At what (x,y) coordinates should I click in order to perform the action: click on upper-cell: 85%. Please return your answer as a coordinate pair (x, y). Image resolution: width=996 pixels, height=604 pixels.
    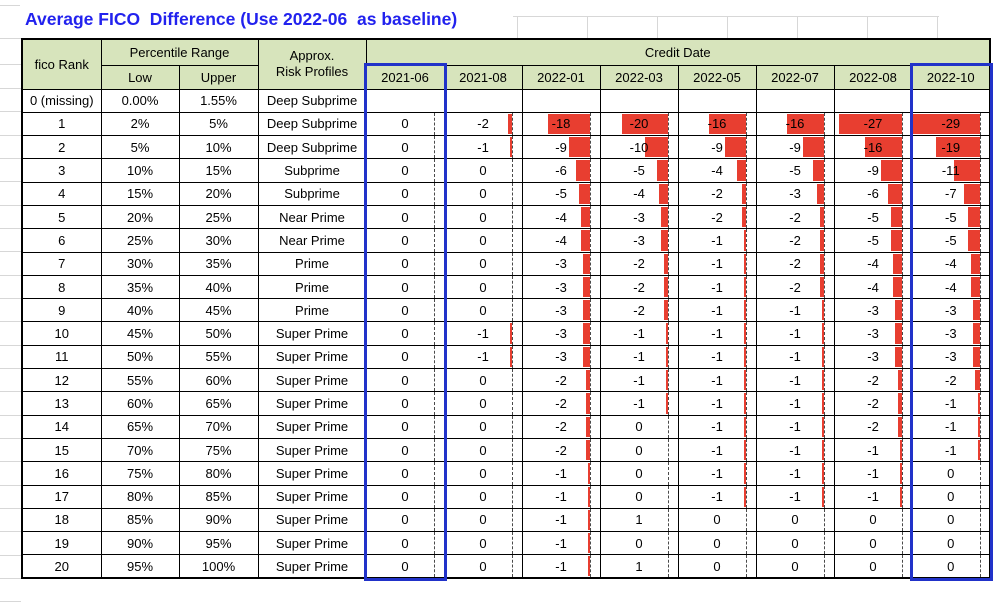
    Looking at the image, I should click on (218, 496).